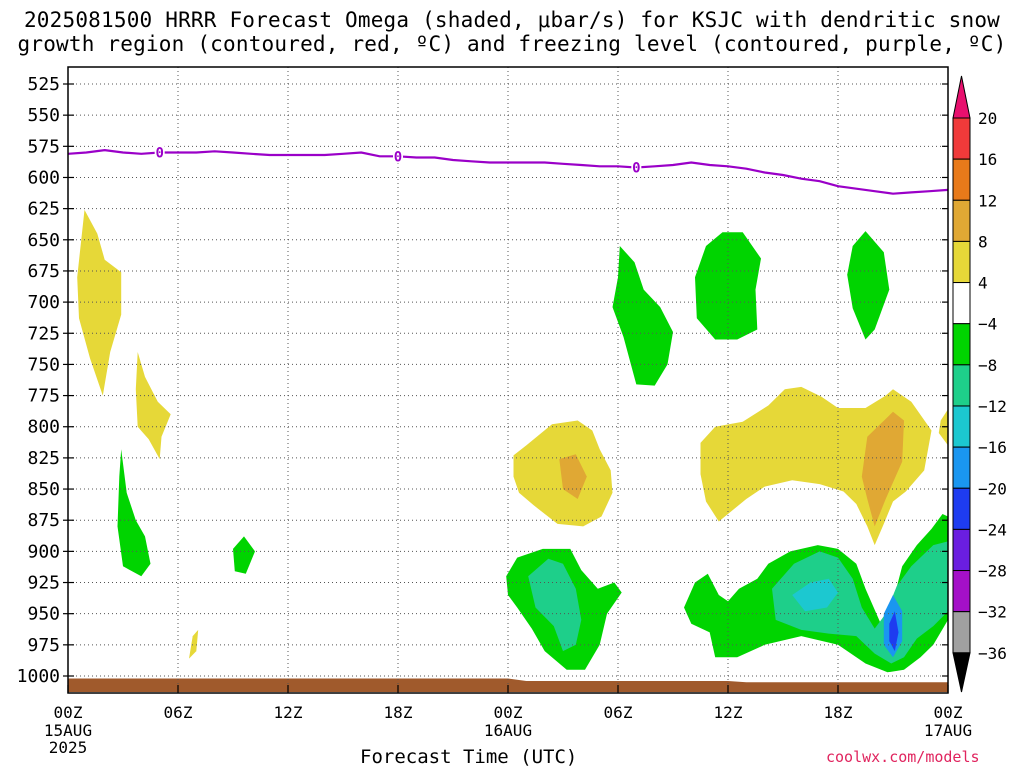 Image resolution: width=1024 pixels, height=768 pixels. What do you see at coordinates (38, 676) in the screenshot?
I see `y-tick-label-19: 1000` at bounding box center [38, 676].